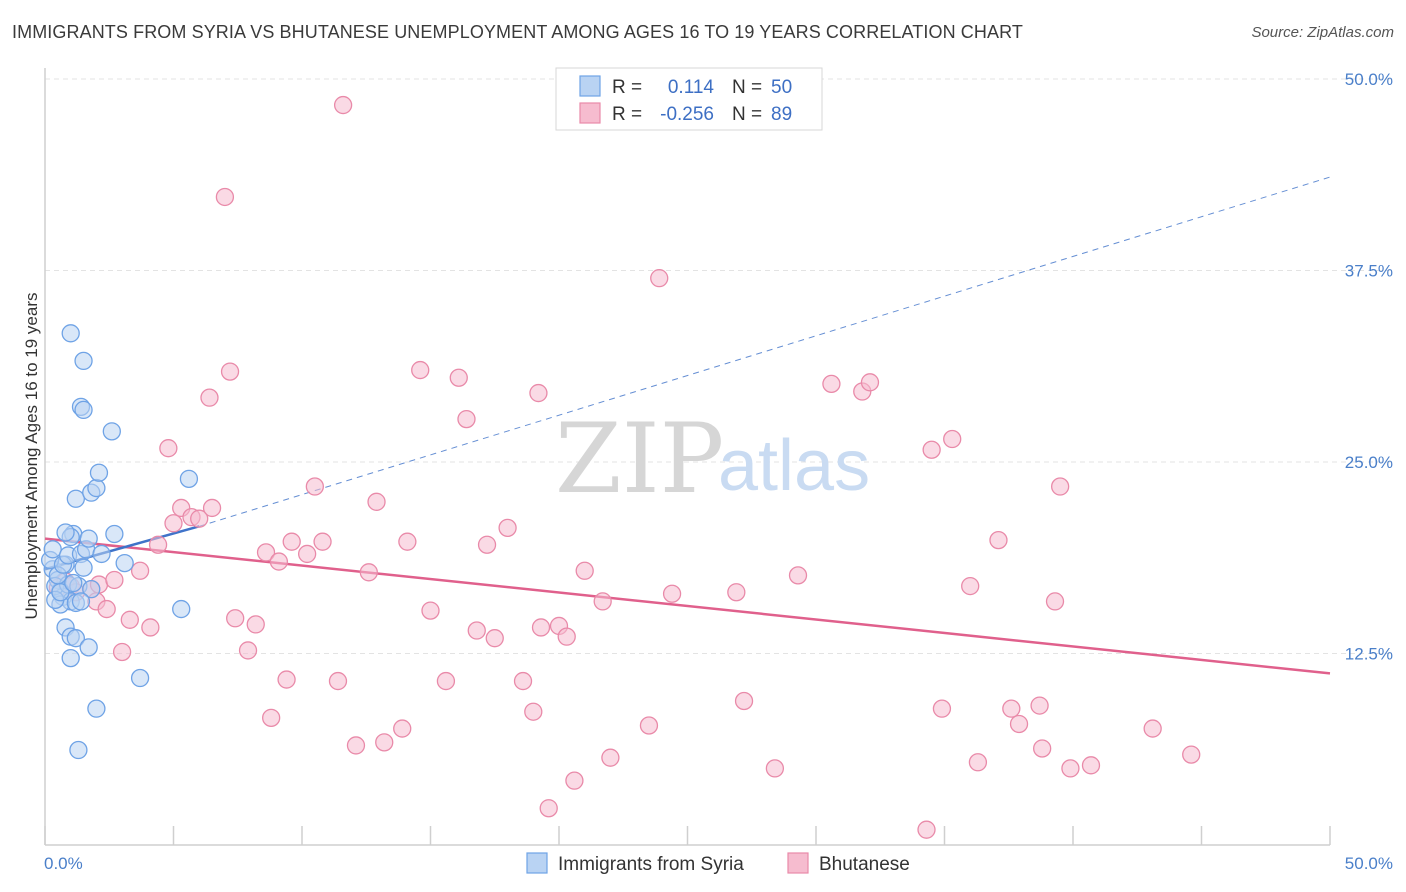 The width and height of the screenshot is (1406, 892). I want to click on legend-r-label-syria: R =, so click(627, 87).